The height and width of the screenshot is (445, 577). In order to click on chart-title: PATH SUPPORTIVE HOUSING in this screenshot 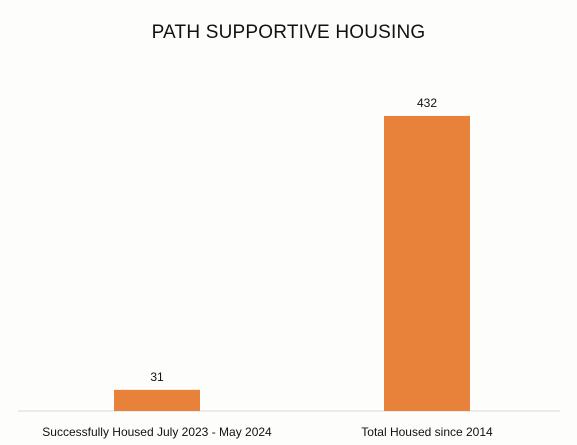, I will do `click(288, 32)`.